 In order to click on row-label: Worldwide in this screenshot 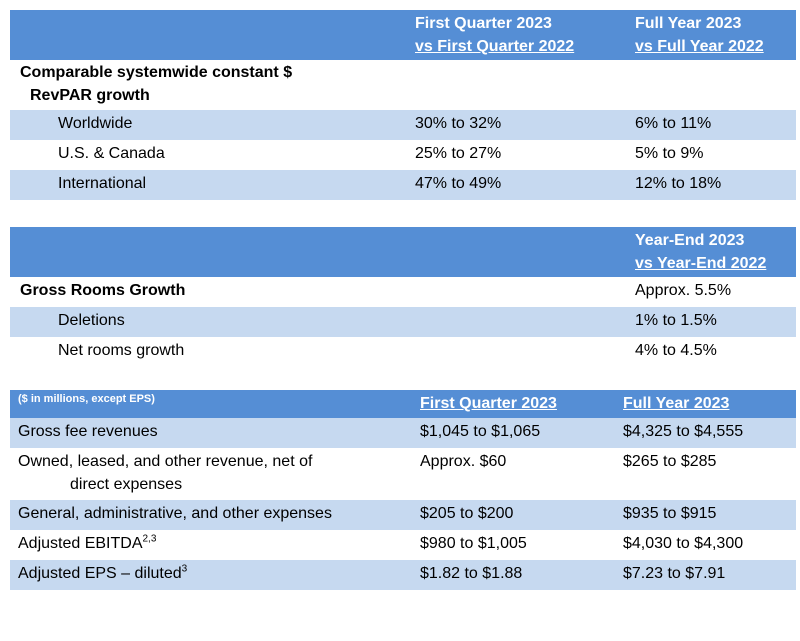, I will do `click(95, 123)`.